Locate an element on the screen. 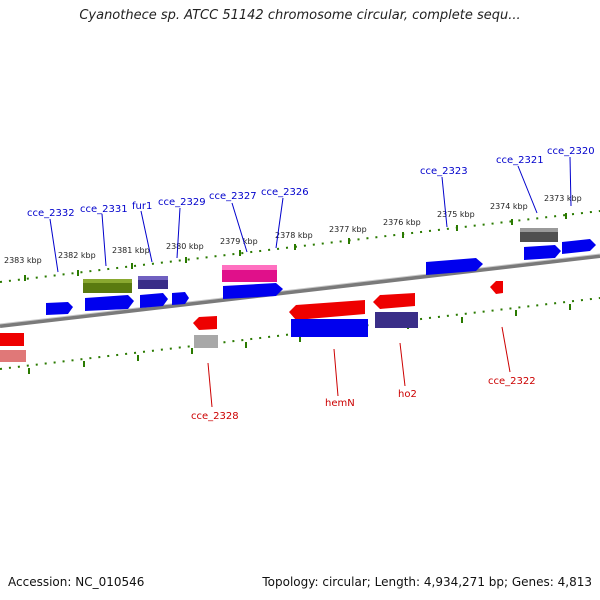  gene-arrow-ho2 is located at coordinates (394, 301).